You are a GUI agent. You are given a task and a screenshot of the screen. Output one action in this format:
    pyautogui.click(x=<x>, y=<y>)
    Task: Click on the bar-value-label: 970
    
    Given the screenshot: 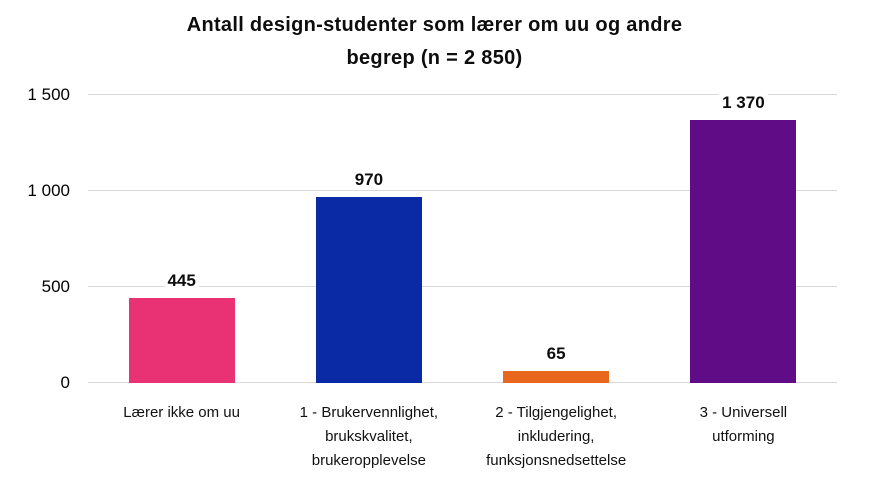 What is the action you would take?
    pyautogui.click(x=369, y=179)
    